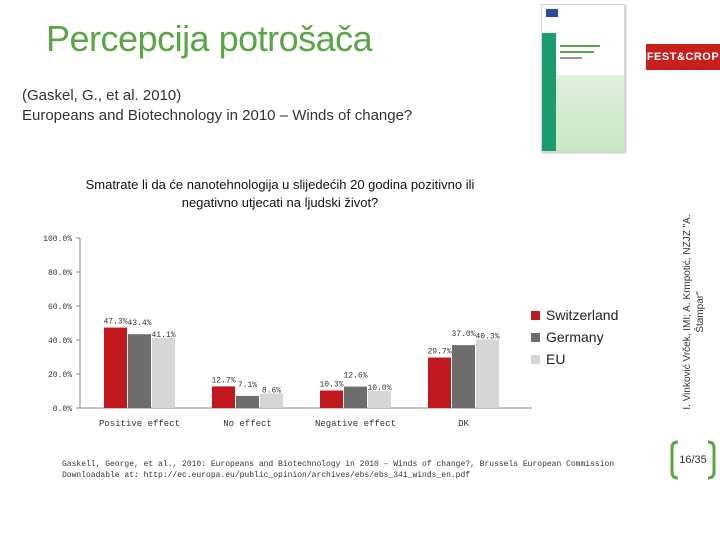  What do you see at coordinates (57, 239) in the screenshot?
I see `y-tick-label: 100.0%` at bounding box center [57, 239].